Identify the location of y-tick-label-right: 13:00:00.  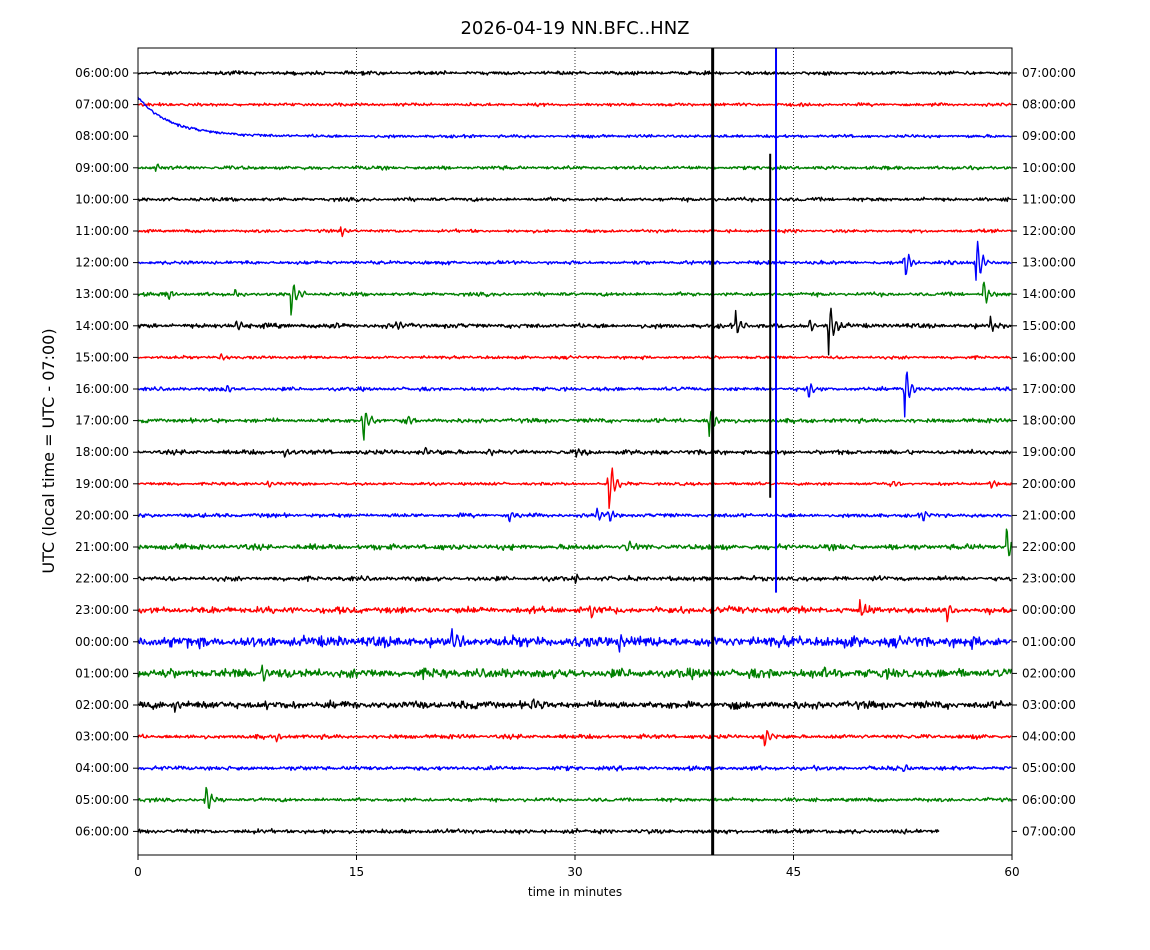
(1049, 263).